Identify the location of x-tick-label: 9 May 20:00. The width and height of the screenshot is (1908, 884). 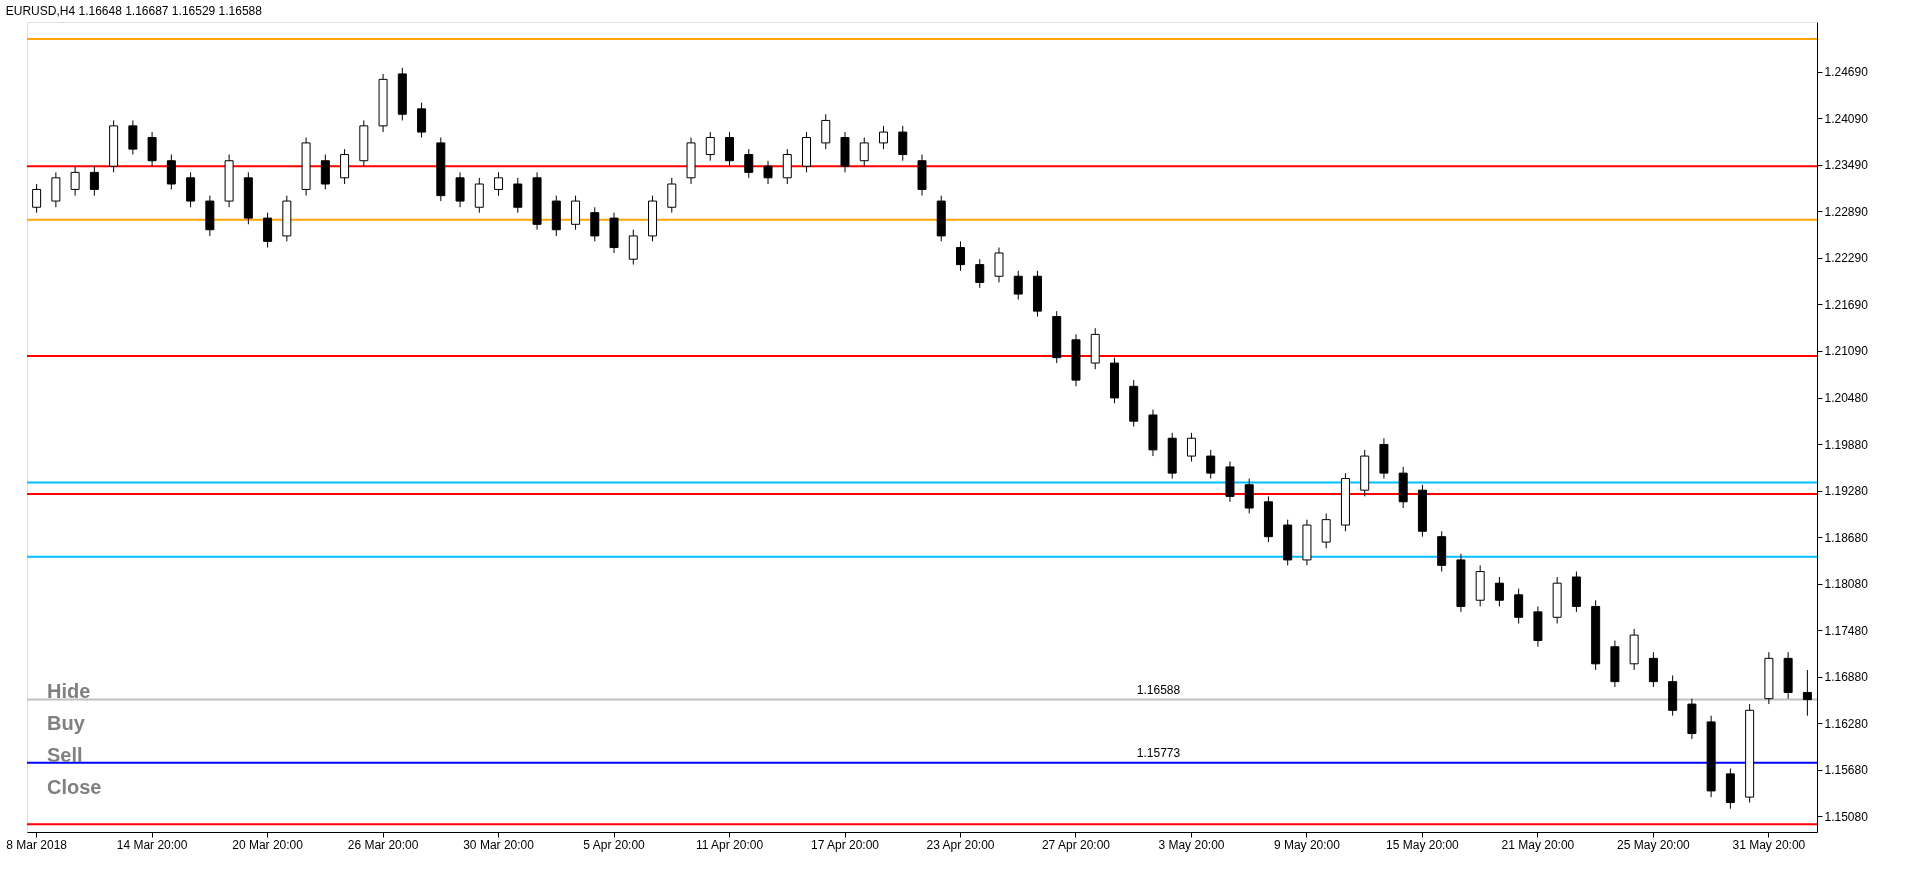
(1307, 844).